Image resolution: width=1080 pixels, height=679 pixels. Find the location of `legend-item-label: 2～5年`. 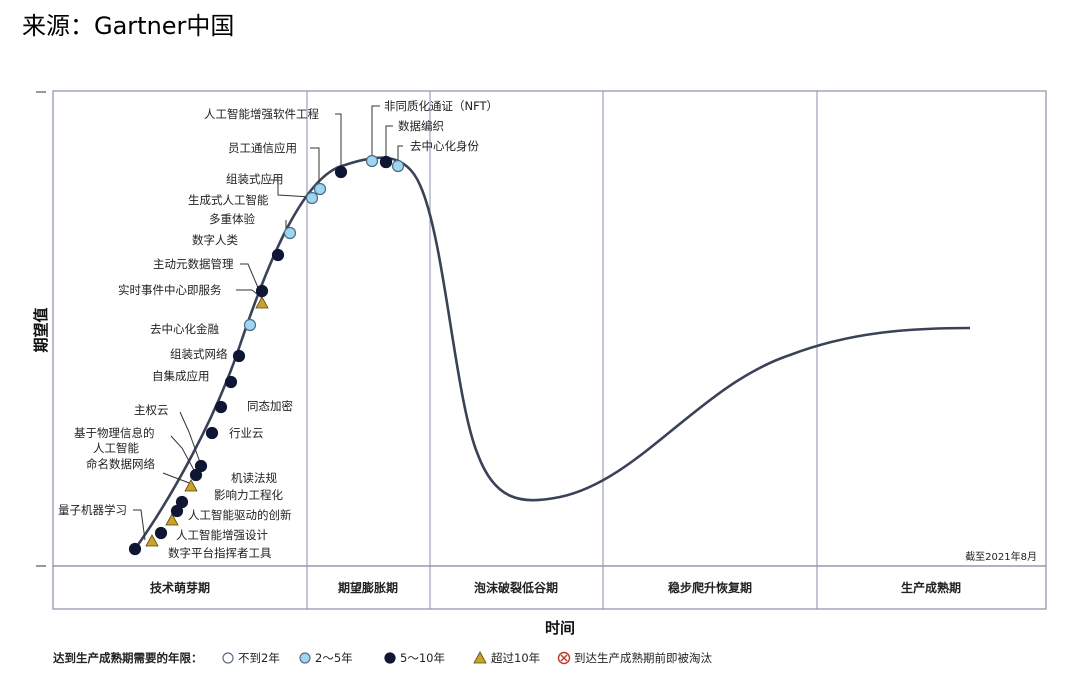

legend-item-label: 2～5年 is located at coordinates (334, 658).